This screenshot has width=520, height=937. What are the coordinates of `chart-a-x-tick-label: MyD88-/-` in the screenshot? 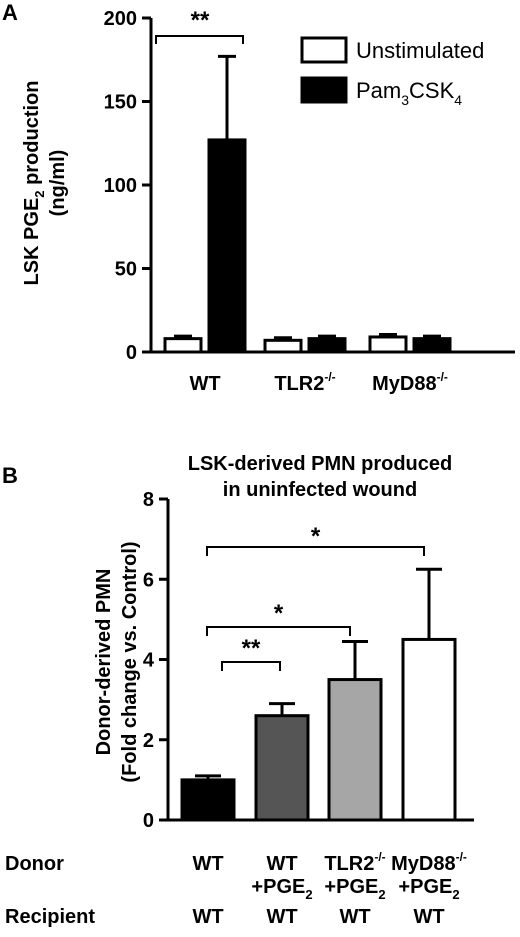 It's located at (410, 382).